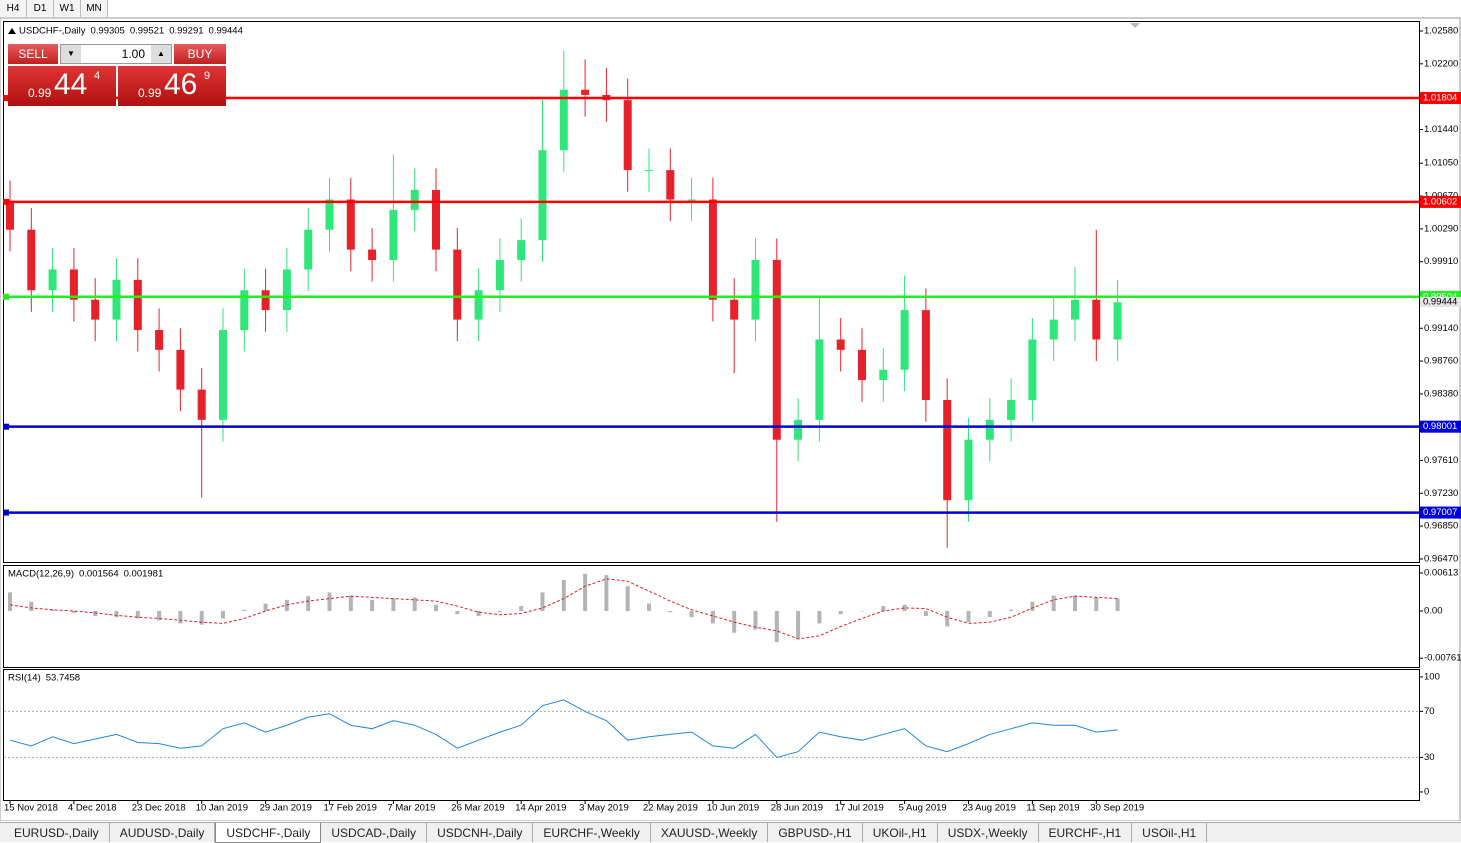 This screenshot has width=1461, height=843. Describe the element at coordinates (13, 8) in the screenshot. I see `timeframe-button: H4` at that location.